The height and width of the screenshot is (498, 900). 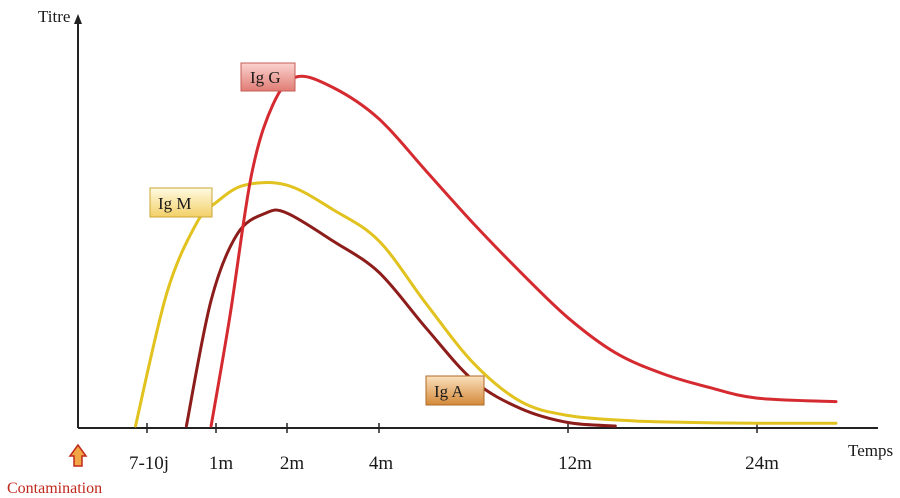 I want to click on series-label-box-ig-g, so click(x=268, y=77).